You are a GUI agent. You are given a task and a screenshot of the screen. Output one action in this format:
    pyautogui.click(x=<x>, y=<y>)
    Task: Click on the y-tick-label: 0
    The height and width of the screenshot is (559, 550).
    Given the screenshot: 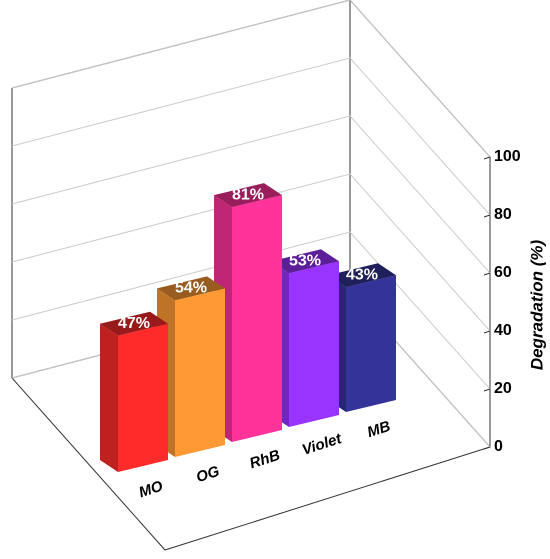 What is the action you would take?
    pyautogui.click(x=498, y=446)
    